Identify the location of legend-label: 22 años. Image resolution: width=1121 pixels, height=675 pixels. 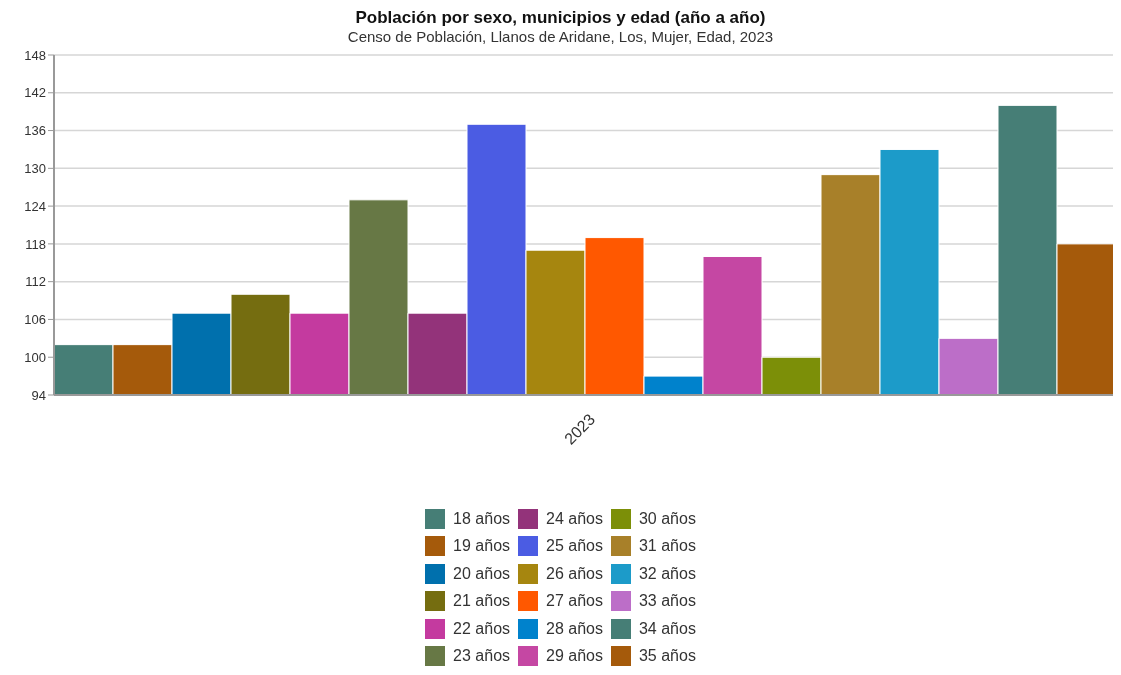
(482, 628).